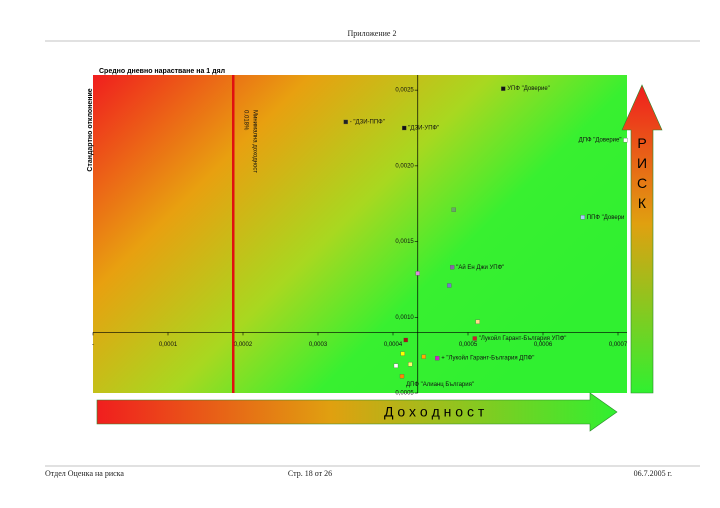  What do you see at coordinates (600, 141) in the screenshot?
I see `point-label: ДПФ "Доверие"` at bounding box center [600, 141].